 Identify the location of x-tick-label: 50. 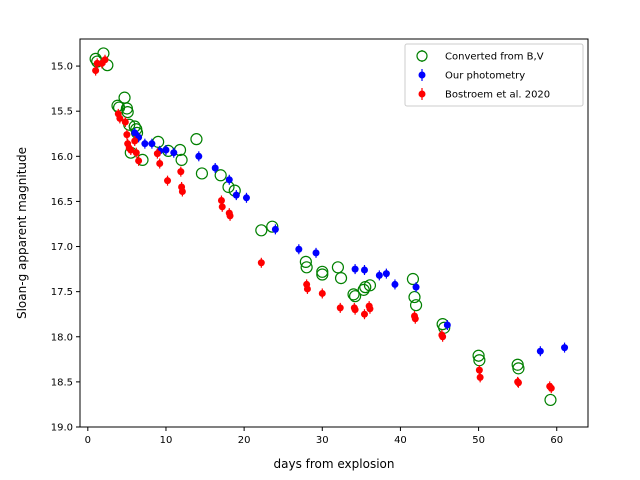
(478, 440).